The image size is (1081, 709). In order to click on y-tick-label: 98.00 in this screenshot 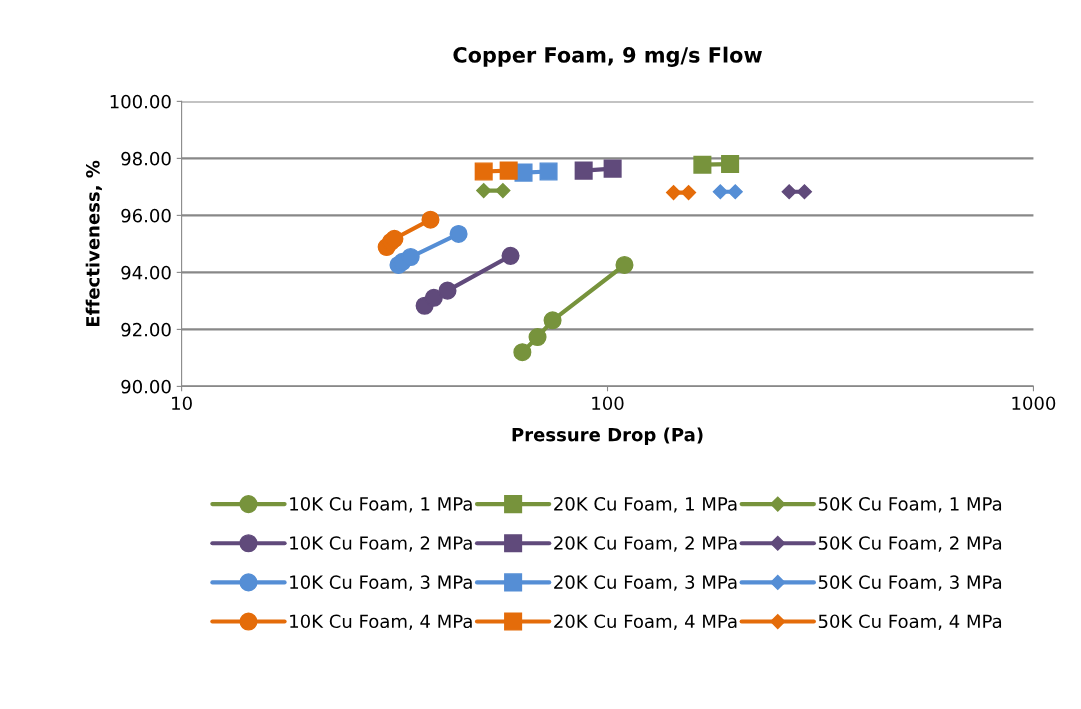, I will do `click(146, 158)`.